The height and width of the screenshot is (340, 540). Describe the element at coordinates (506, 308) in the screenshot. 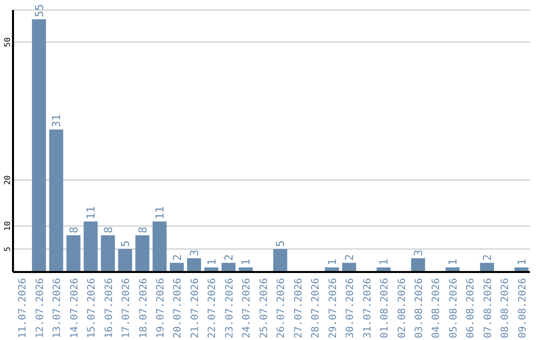

I see `x-tick-label: 08.08.2026` at that location.